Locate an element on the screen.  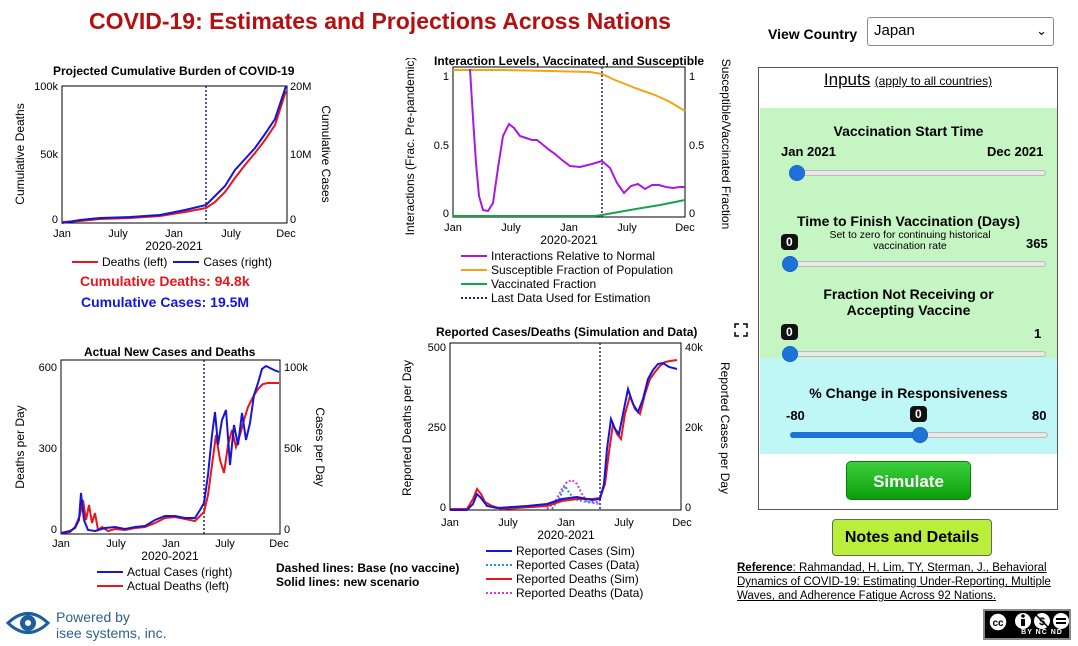
new-cases-ytick-left-1: 300 is located at coordinates (48, 449).